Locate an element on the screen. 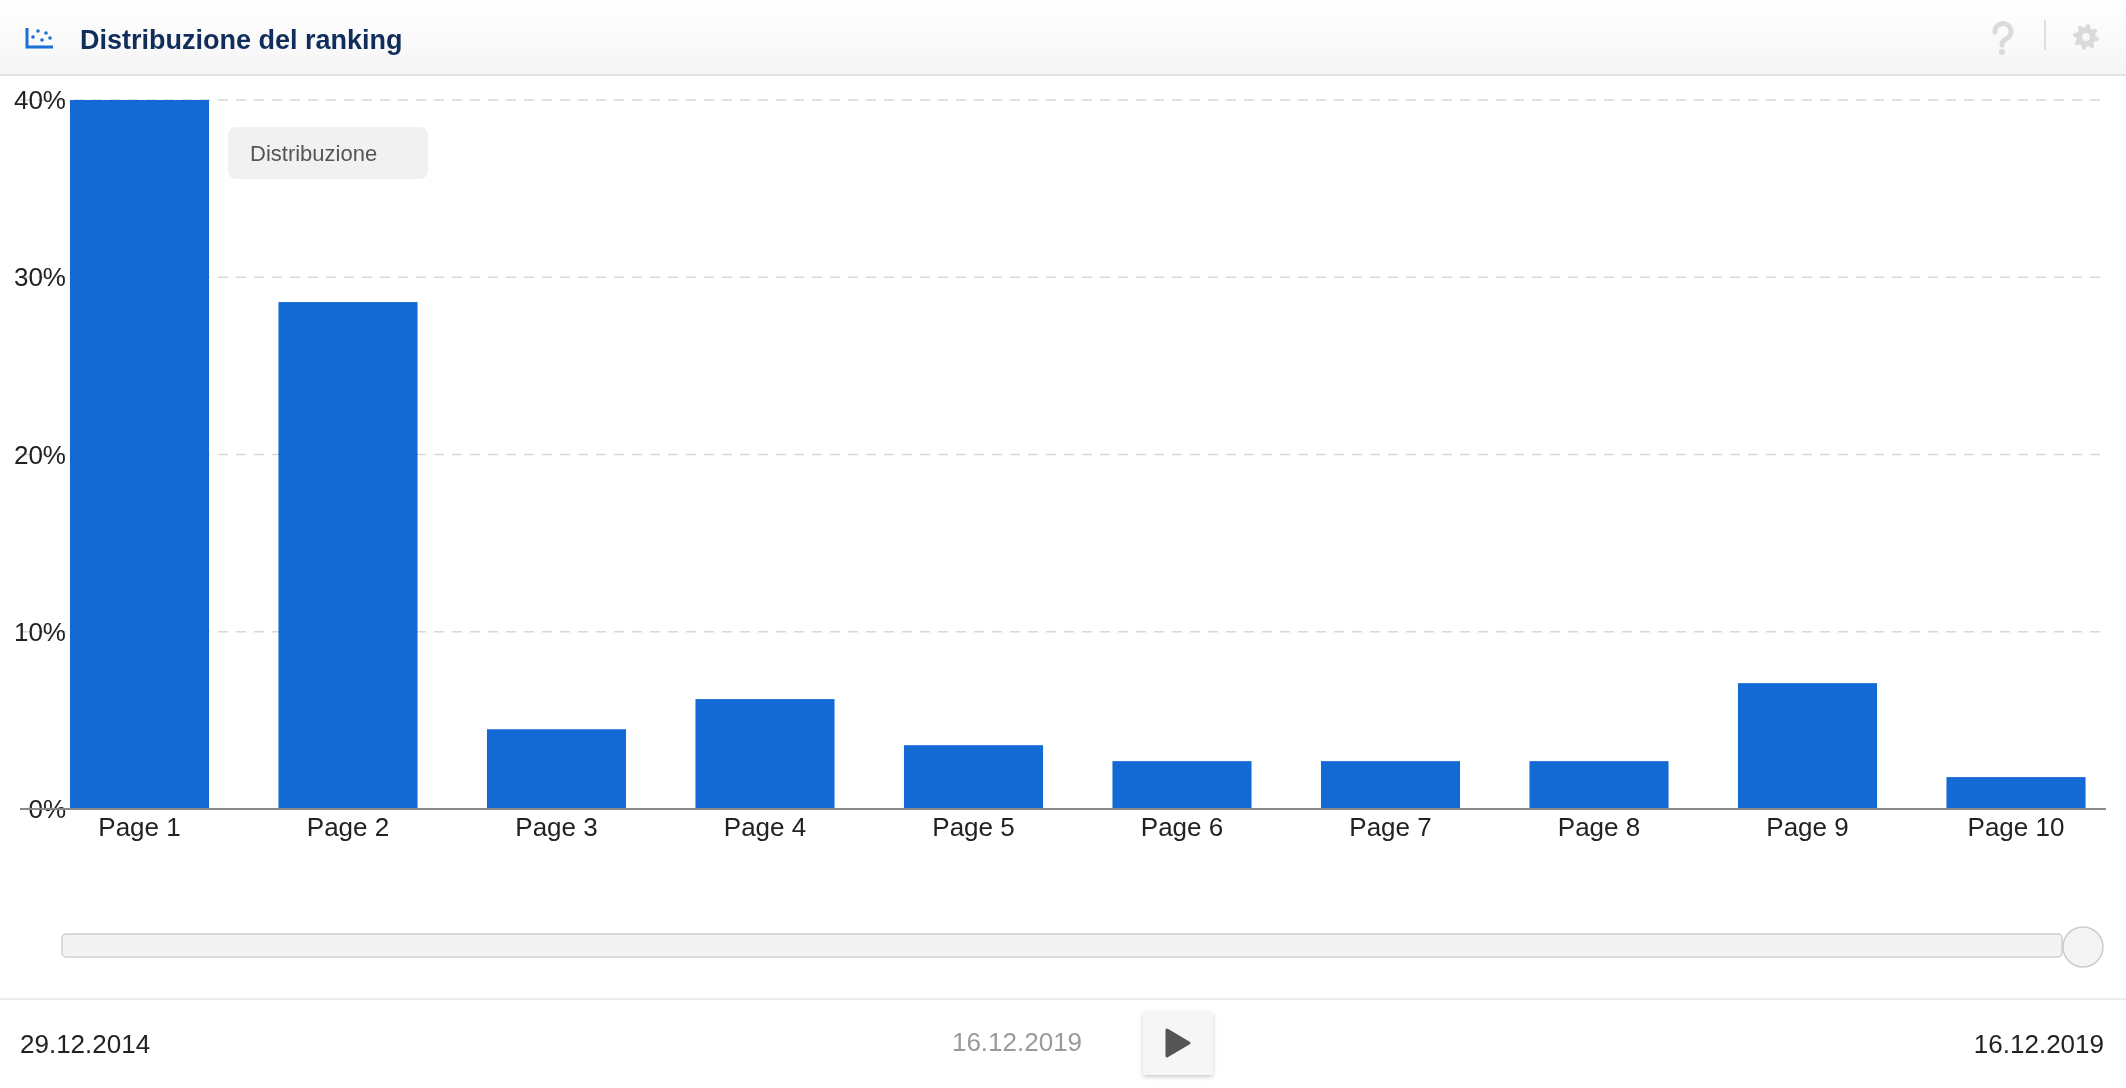 Image resolution: width=2126 pixels, height=1088 pixels. y-tick-label: 40% is located at coordinates (39, 100).